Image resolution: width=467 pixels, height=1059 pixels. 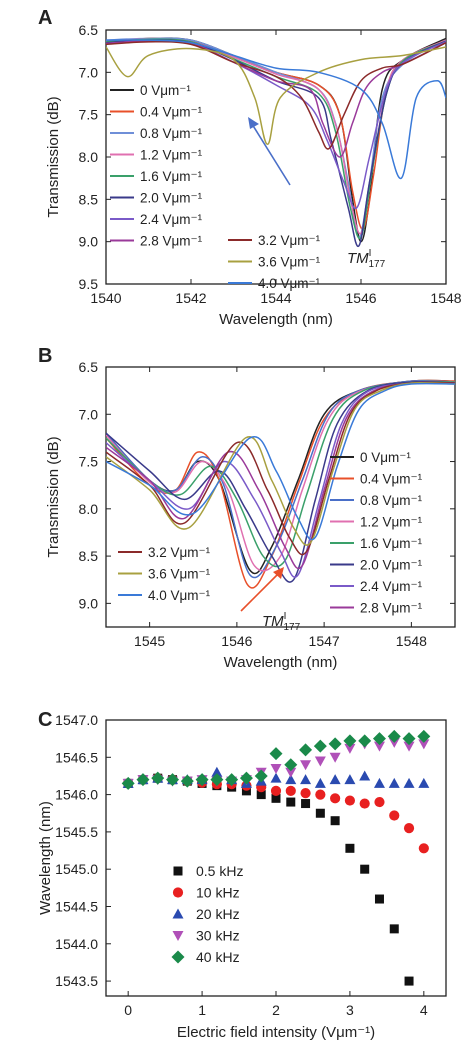 I want to click on legend-c-label: 10 kHz, so click(x=218, y=893).